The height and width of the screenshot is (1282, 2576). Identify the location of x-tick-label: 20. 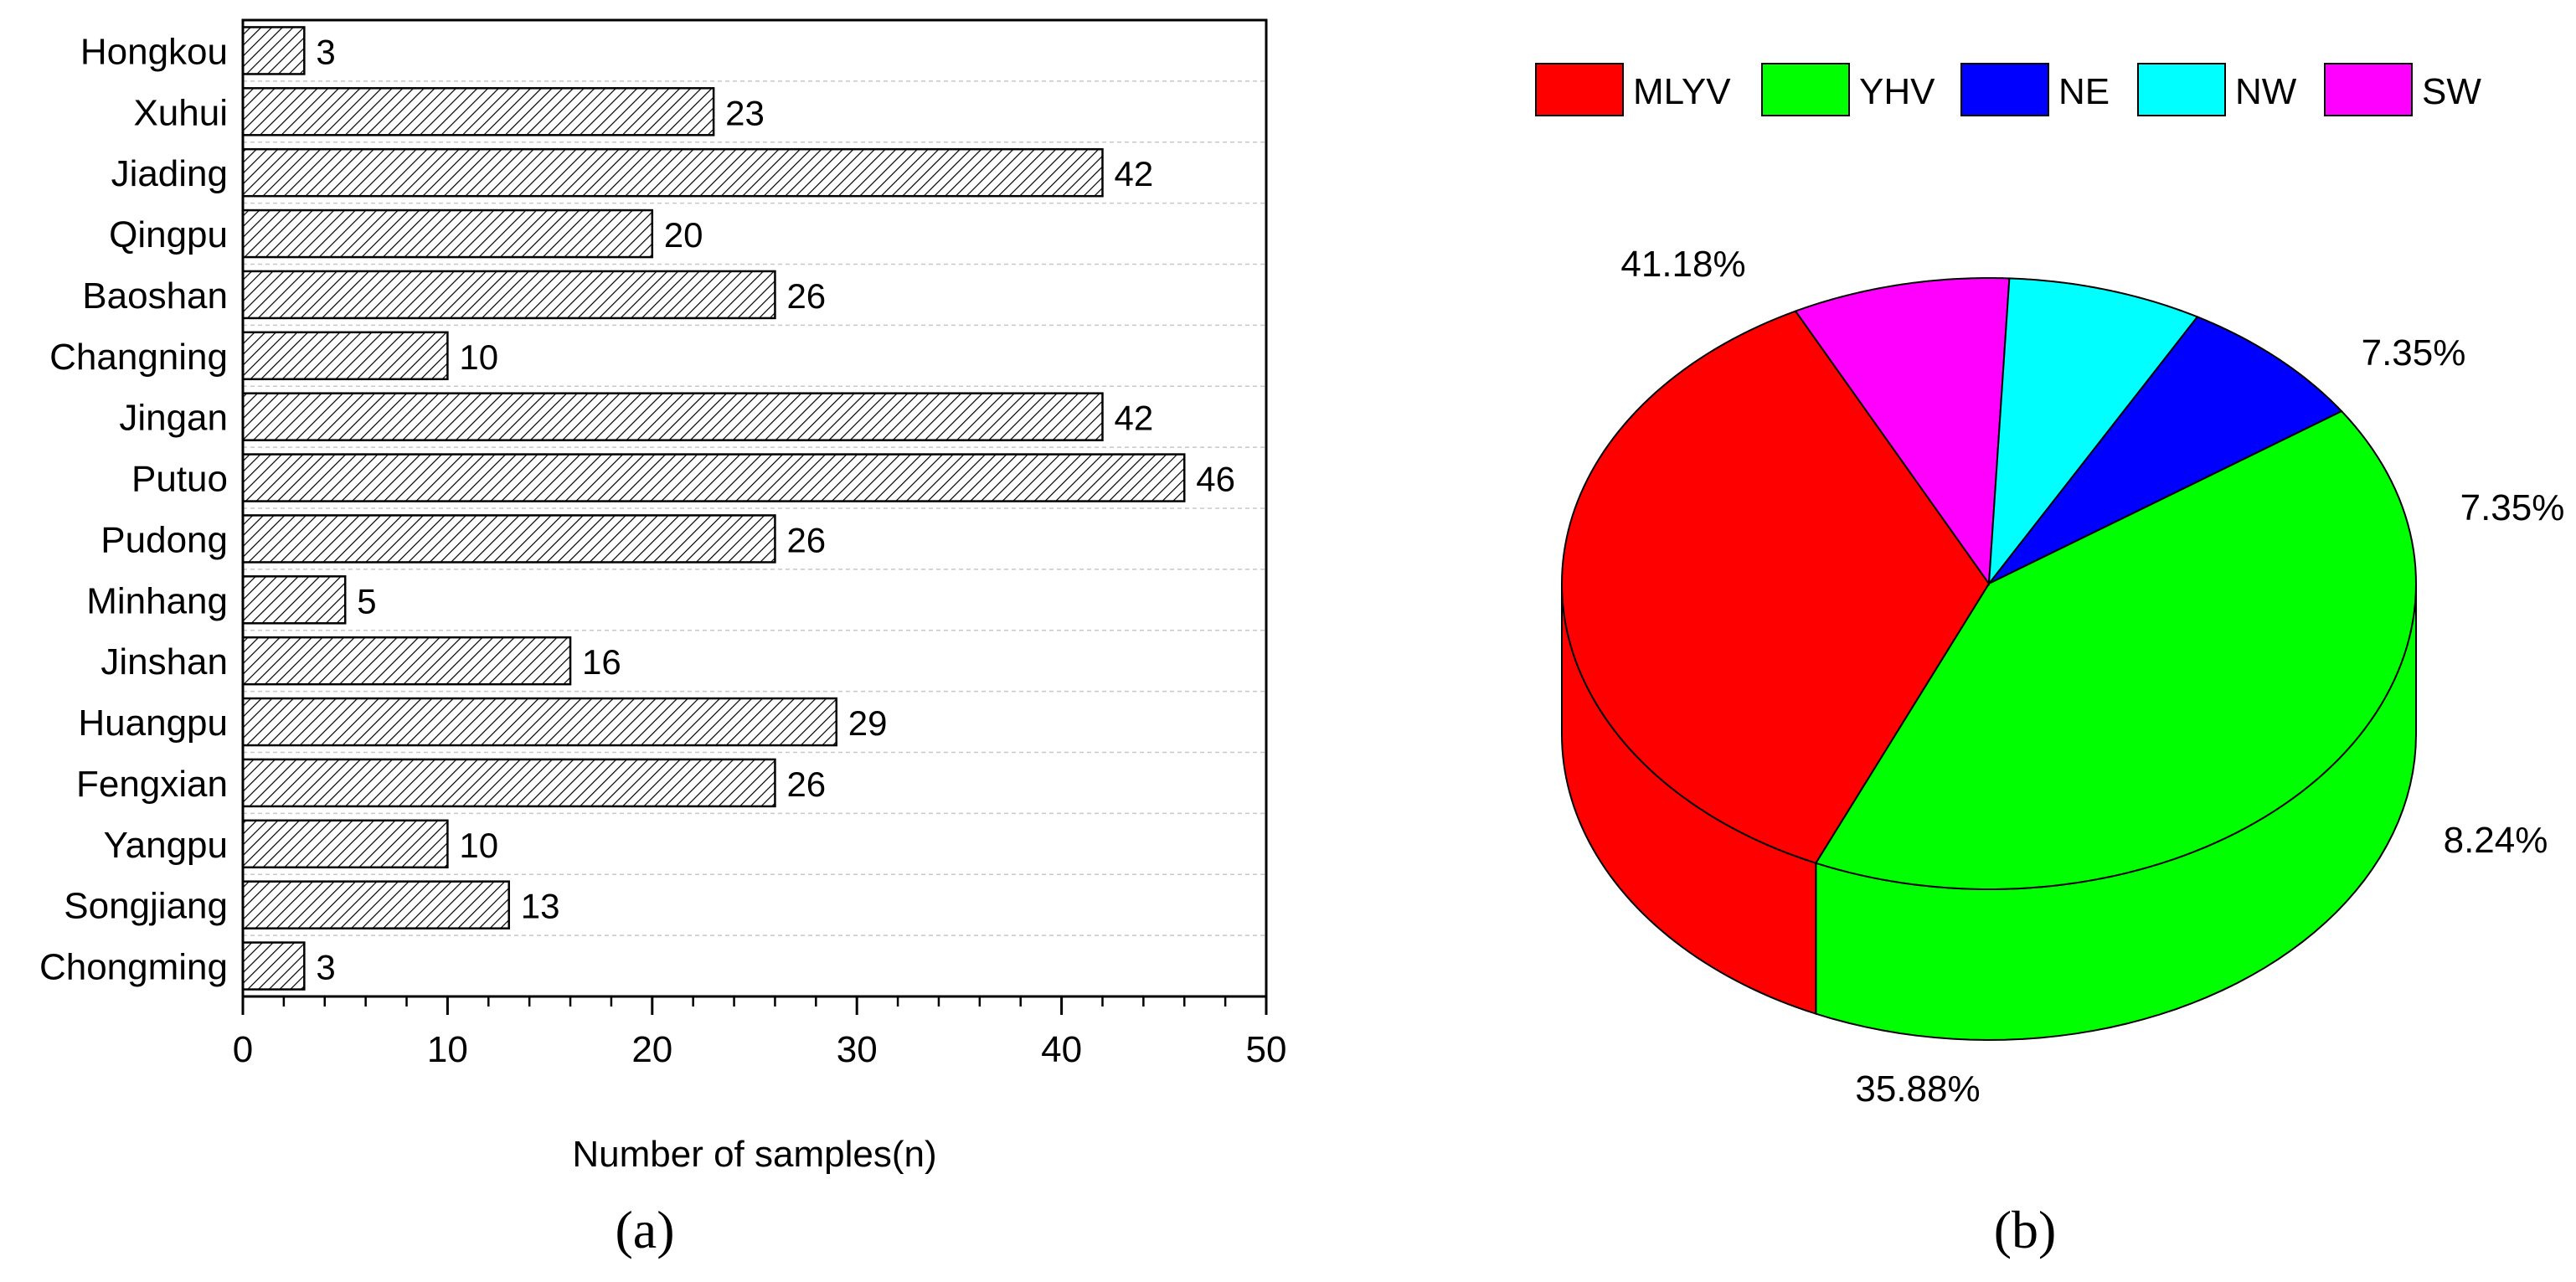
(651, 1049).